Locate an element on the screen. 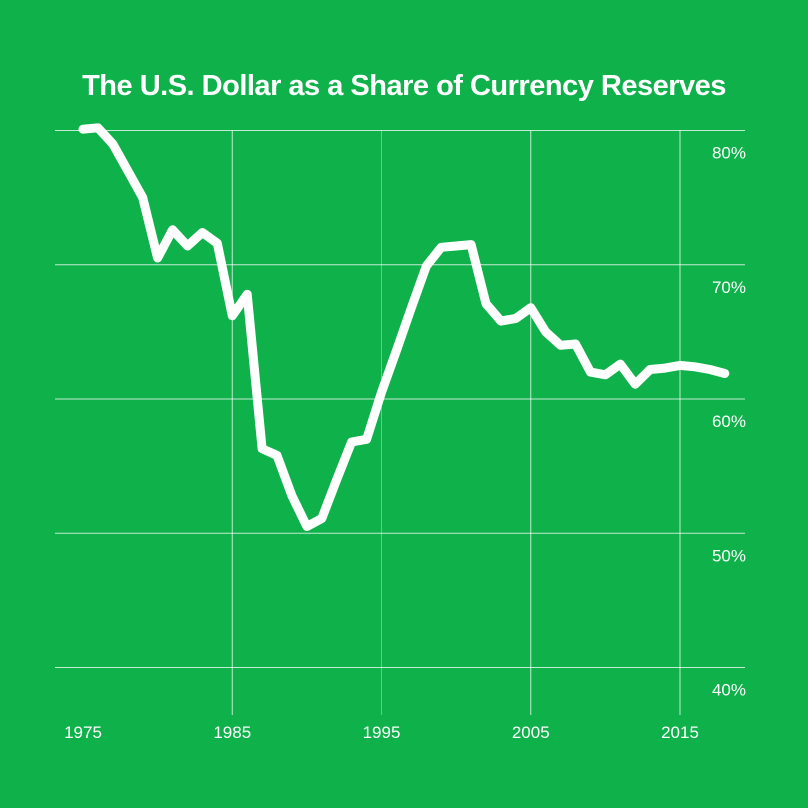  x-tick-label: 1985 is located at coordinates (232, 732).